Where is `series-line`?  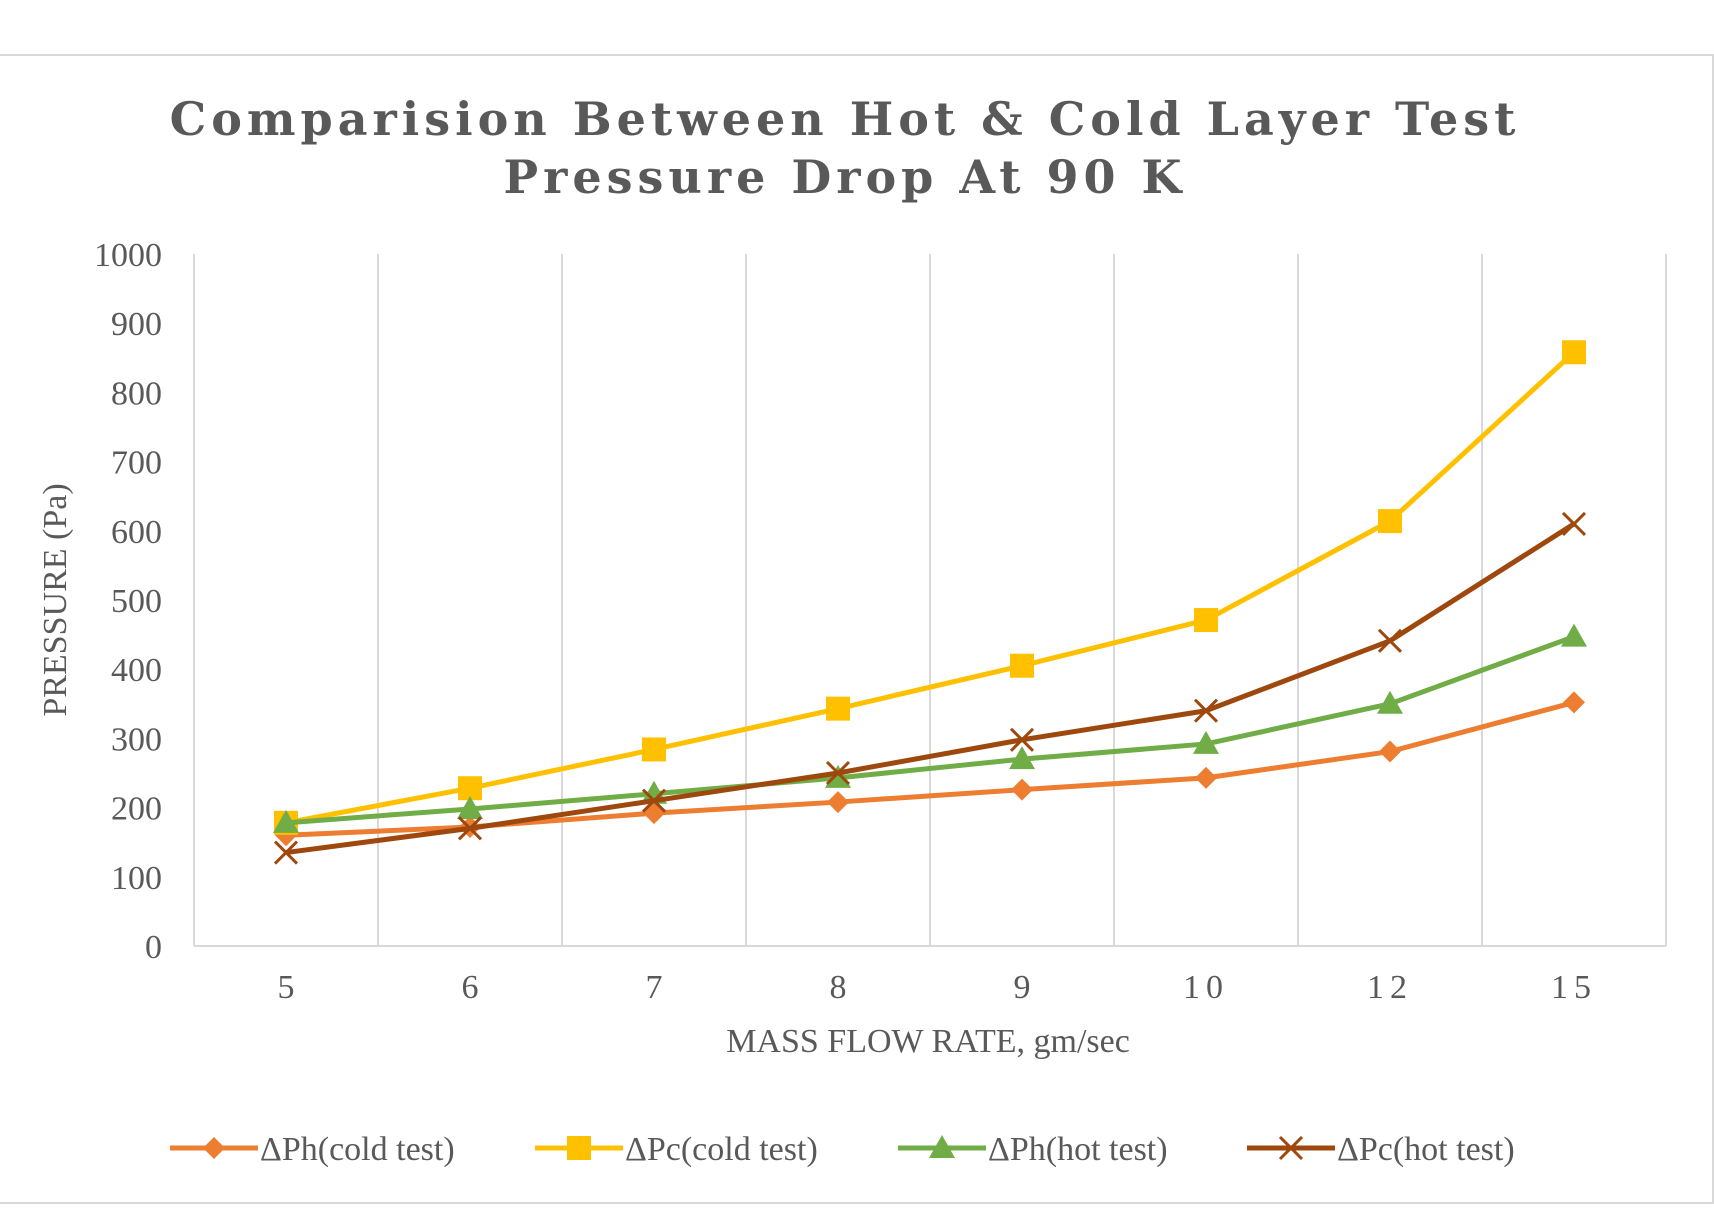
series-line is located at coordinates (930, 730).